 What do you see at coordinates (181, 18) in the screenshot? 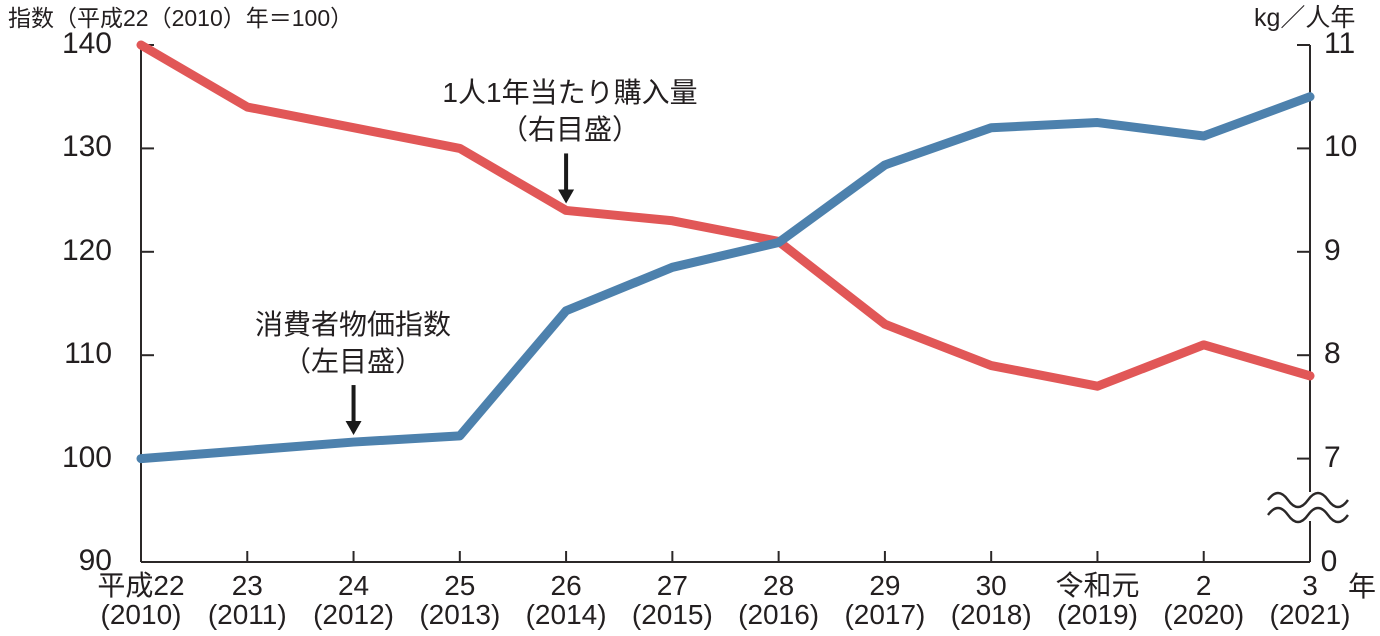
I see `left-axis-title: 指数（平成22（2010）年＝100）` at bounding box center [181, 18].